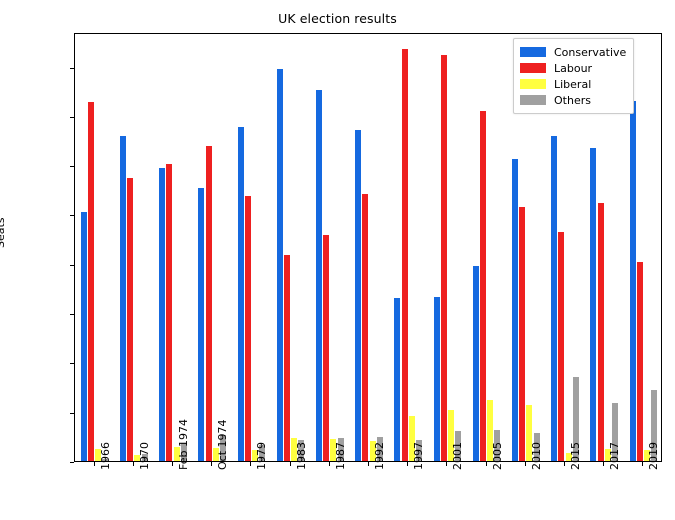 The width and height of the screenshot is (675, 520). I want to click on x-axis-tick-label: 1987, so click(340, 456).